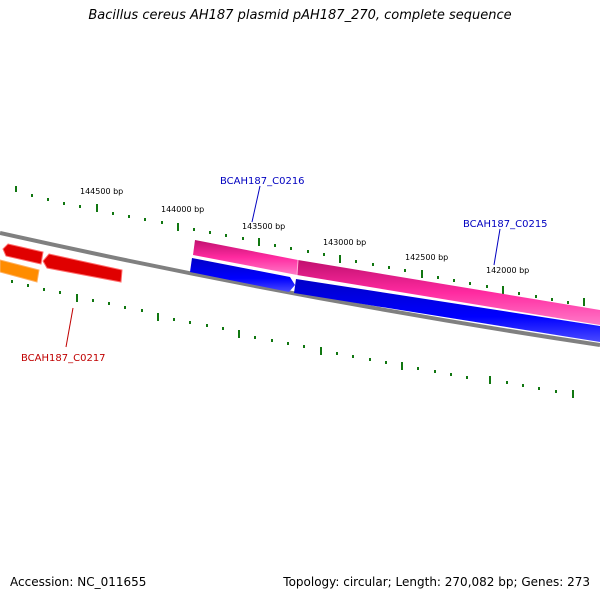 Image resolution: width=600 pixels, height=600 pixels. Describe the element at coordinates (344, 242) in the screenshot. I see `bp-label-143000: 143000 bp` at that location.